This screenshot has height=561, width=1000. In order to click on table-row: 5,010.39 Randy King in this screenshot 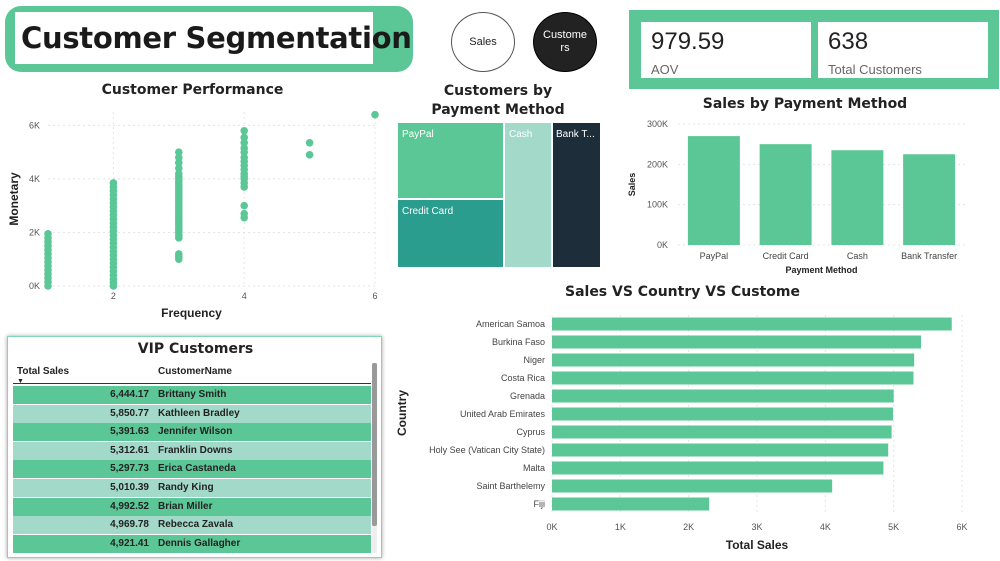, I will do `click(192, 488)`.